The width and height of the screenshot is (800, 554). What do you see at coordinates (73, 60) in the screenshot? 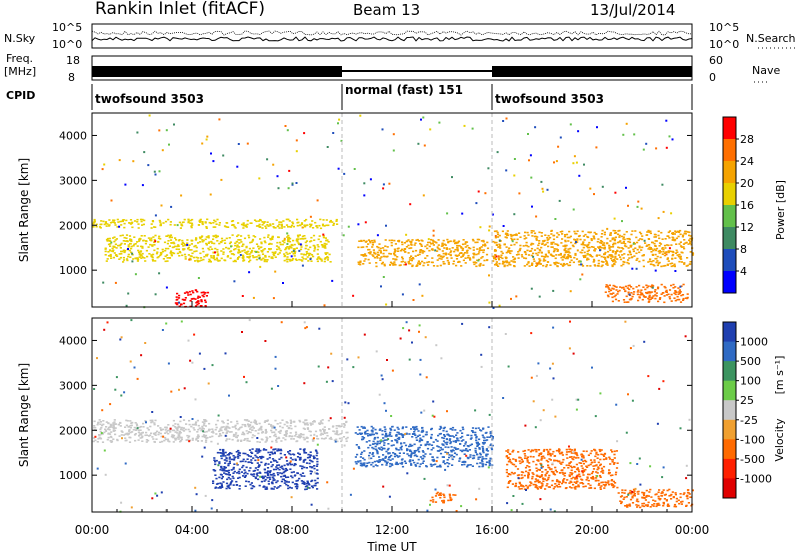
I see `freq-left-tick-top: 18` at bounding box center [73, 60].